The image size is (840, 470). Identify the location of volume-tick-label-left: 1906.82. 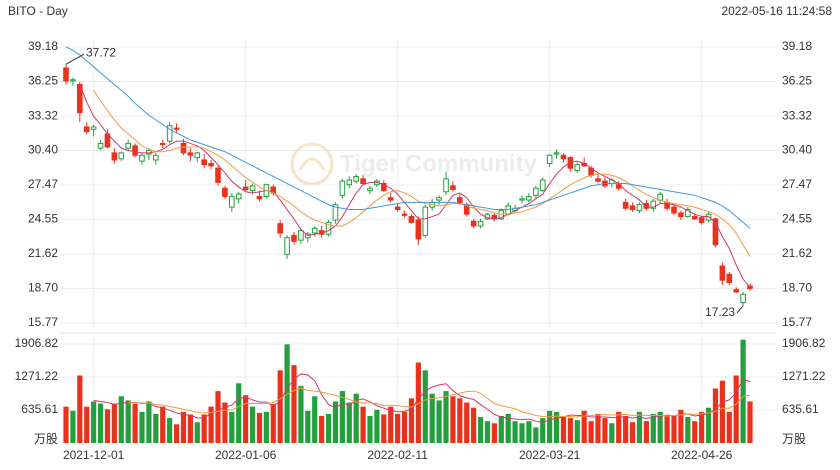
(37, 343).